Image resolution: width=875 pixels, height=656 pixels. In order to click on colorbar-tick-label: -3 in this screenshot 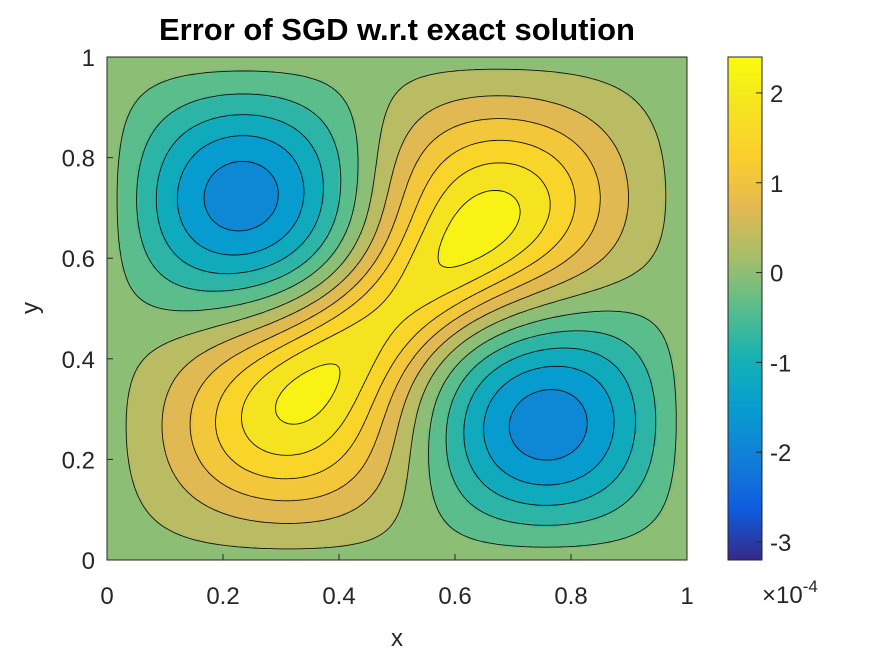, I will do `click(780, 543)`.